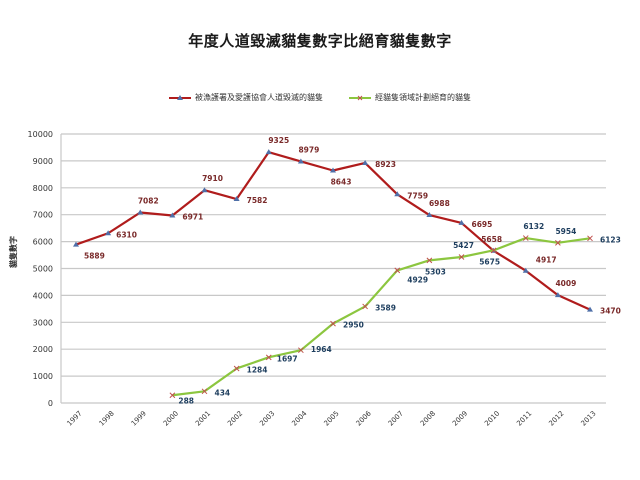  Describe the element at coordinates (148, 200) in the screenshot. I see `data-label: 7082` at that location.